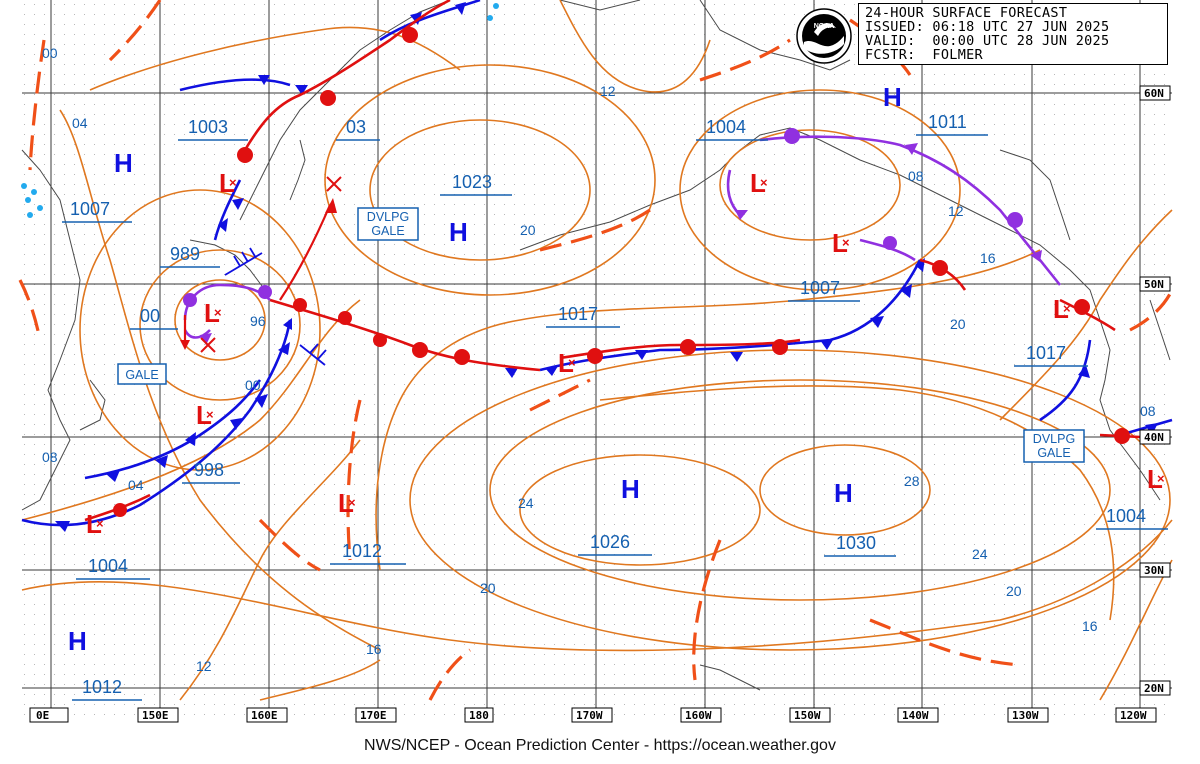 The image size is (1200, 764). What do you see at coordinates (698, 715) in the screenshot?
I see `lon-label: 160W` at bounding box center [698, 715].